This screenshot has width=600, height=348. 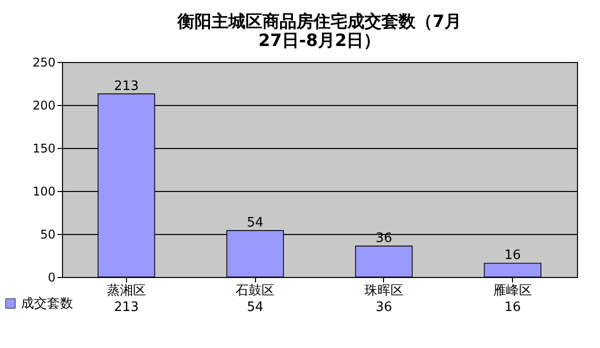 What do you see at coordinates (255, 291) in the screenshot?
I see `x-tick-label: 石鼓区` at bounding box center [255, 291].